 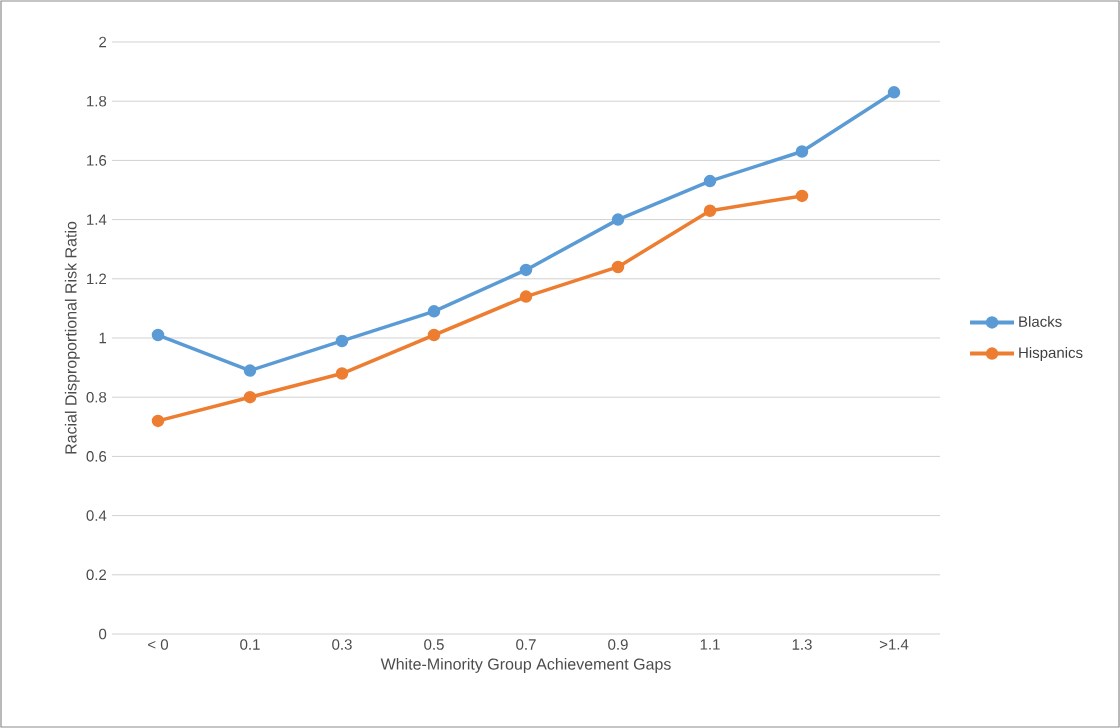 What do you see at coordinates (618, 644) in the screenshot?
I see `x-tick-label: 0.9` at bounding box center [618, 644].